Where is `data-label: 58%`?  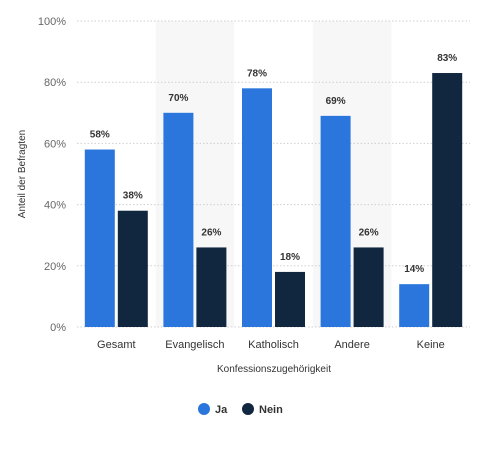
data-label: 58% is located at coordinates (100, 135).